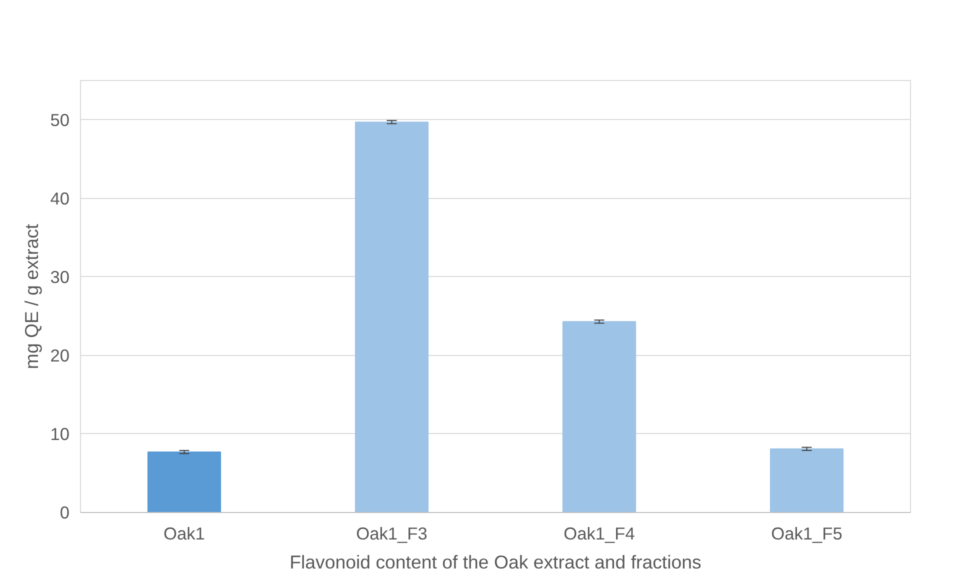 The width and height of the screenshot is (958, 581). Describe the element at coordinates (496, 562) in the screenshot. I see `x-axis-title: Flavonoid content of the Oak extract and fractions` at that location.